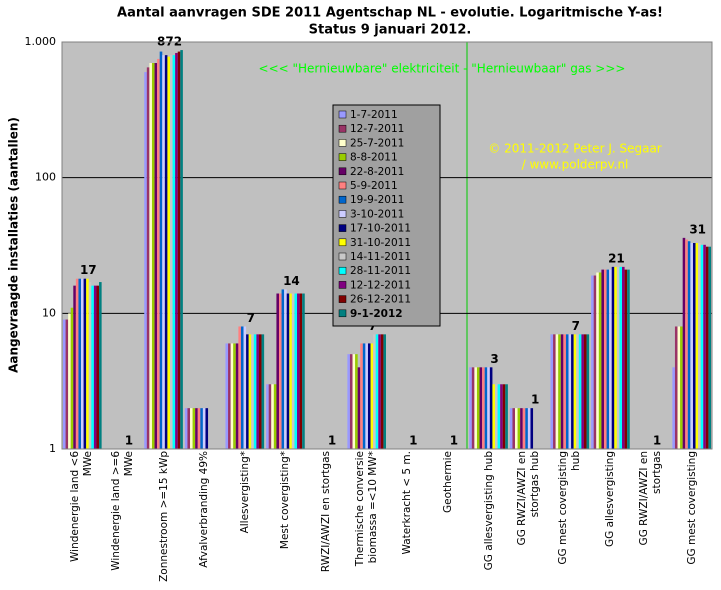 This screenshot has width=721, height=590. Describe the element at coordinates (380, 271) in the screenshot. I see `legend-label: 28-11-2011` at that location.